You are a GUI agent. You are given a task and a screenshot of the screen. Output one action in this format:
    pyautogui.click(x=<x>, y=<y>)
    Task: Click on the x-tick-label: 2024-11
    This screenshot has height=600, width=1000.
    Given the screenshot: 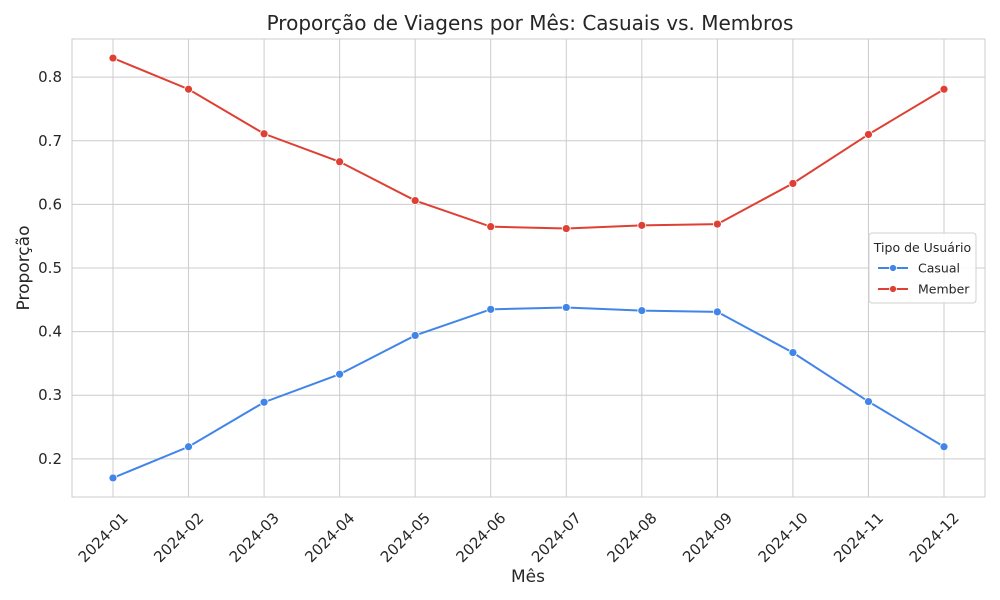 What is the action you would take?
    pyautogui.click(x=858, y=537)
    